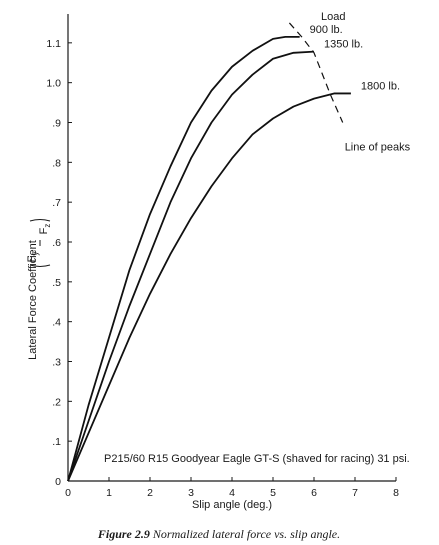  Describe the element at coordinates (56, 323) in the screenshot. I see `y-tick-label: .4` at that location.